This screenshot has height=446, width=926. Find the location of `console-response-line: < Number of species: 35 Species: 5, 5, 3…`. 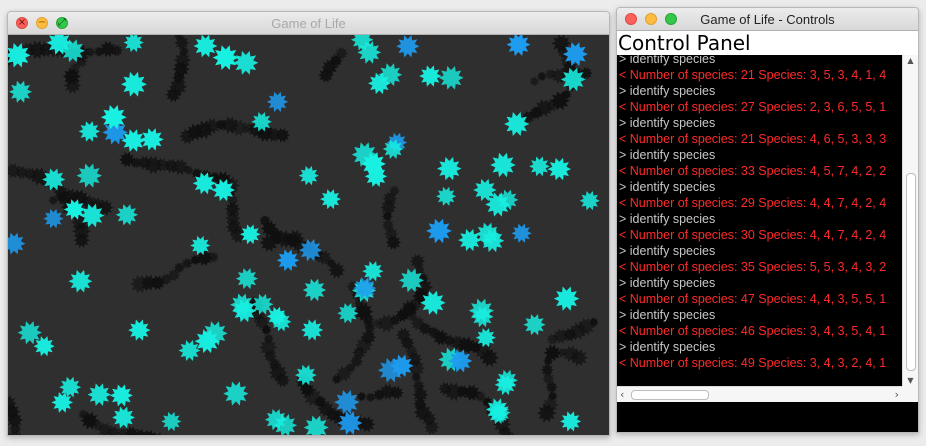

console-response-line: < Number of species: 35 Species: 5, 5, 3… is located at coordinates (753, 267).